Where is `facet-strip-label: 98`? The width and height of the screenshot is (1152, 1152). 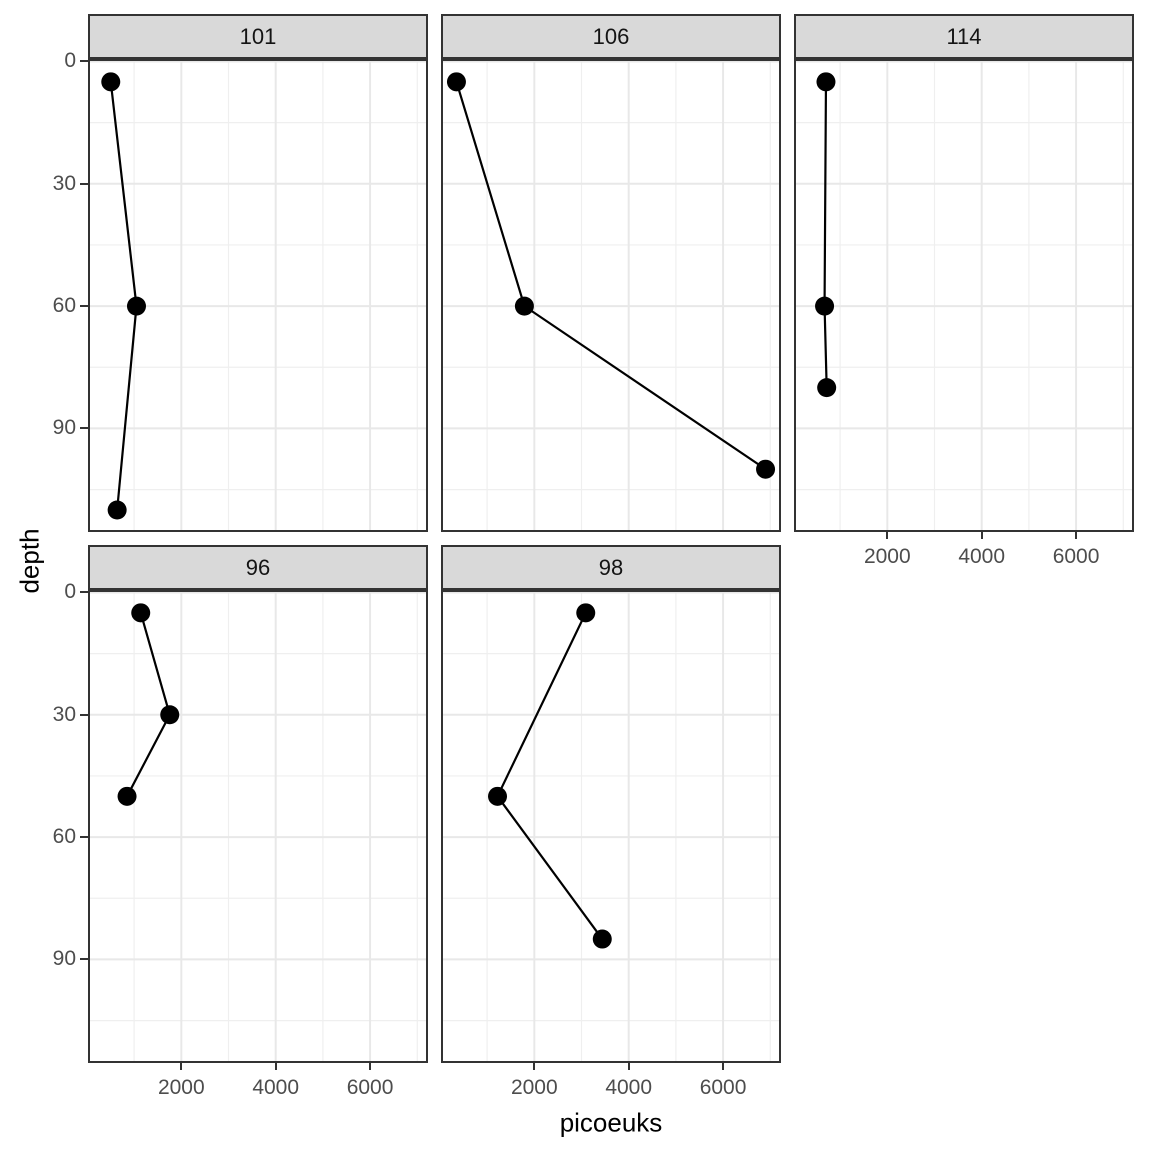 facet-strip-label: 98 is located at coordinates (611, 567).